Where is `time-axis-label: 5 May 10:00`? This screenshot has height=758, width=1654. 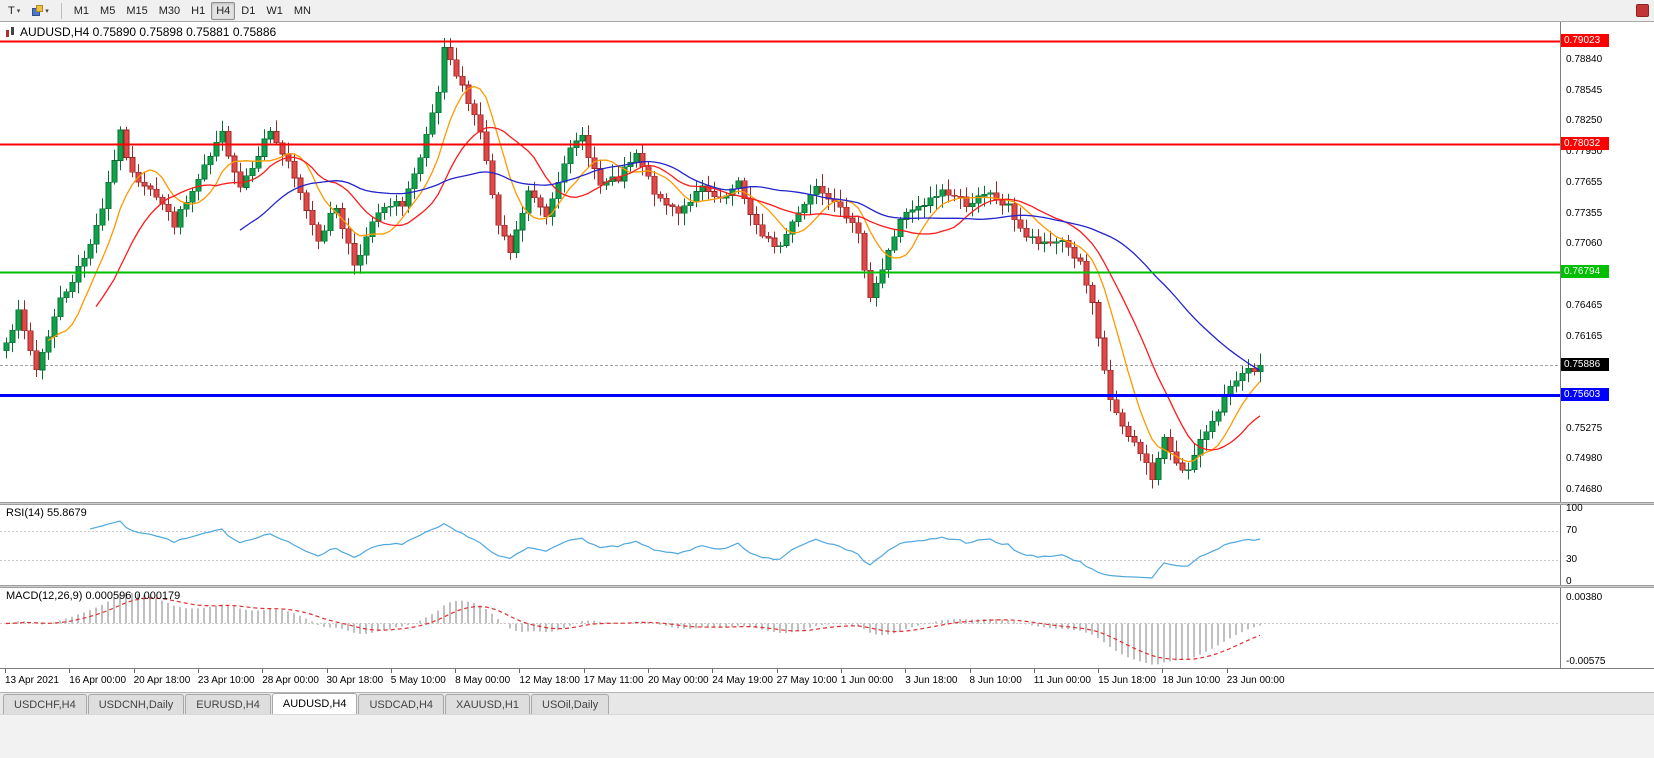 time-axis-label: 5 May 10:00 is located at coordinates (418, 680).